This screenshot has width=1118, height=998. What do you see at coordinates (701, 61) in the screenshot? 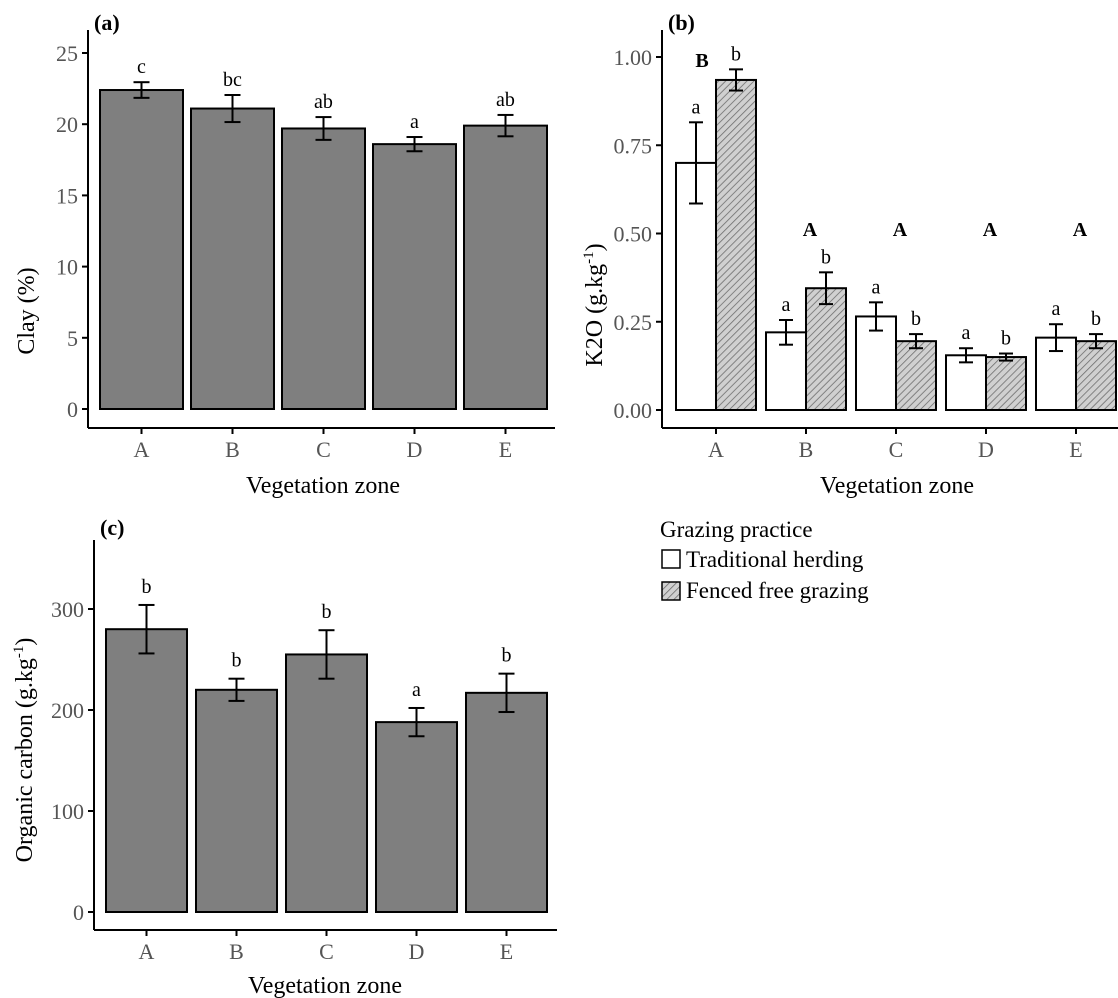
I see `group-letter: B` at bounding box center [701, 61].